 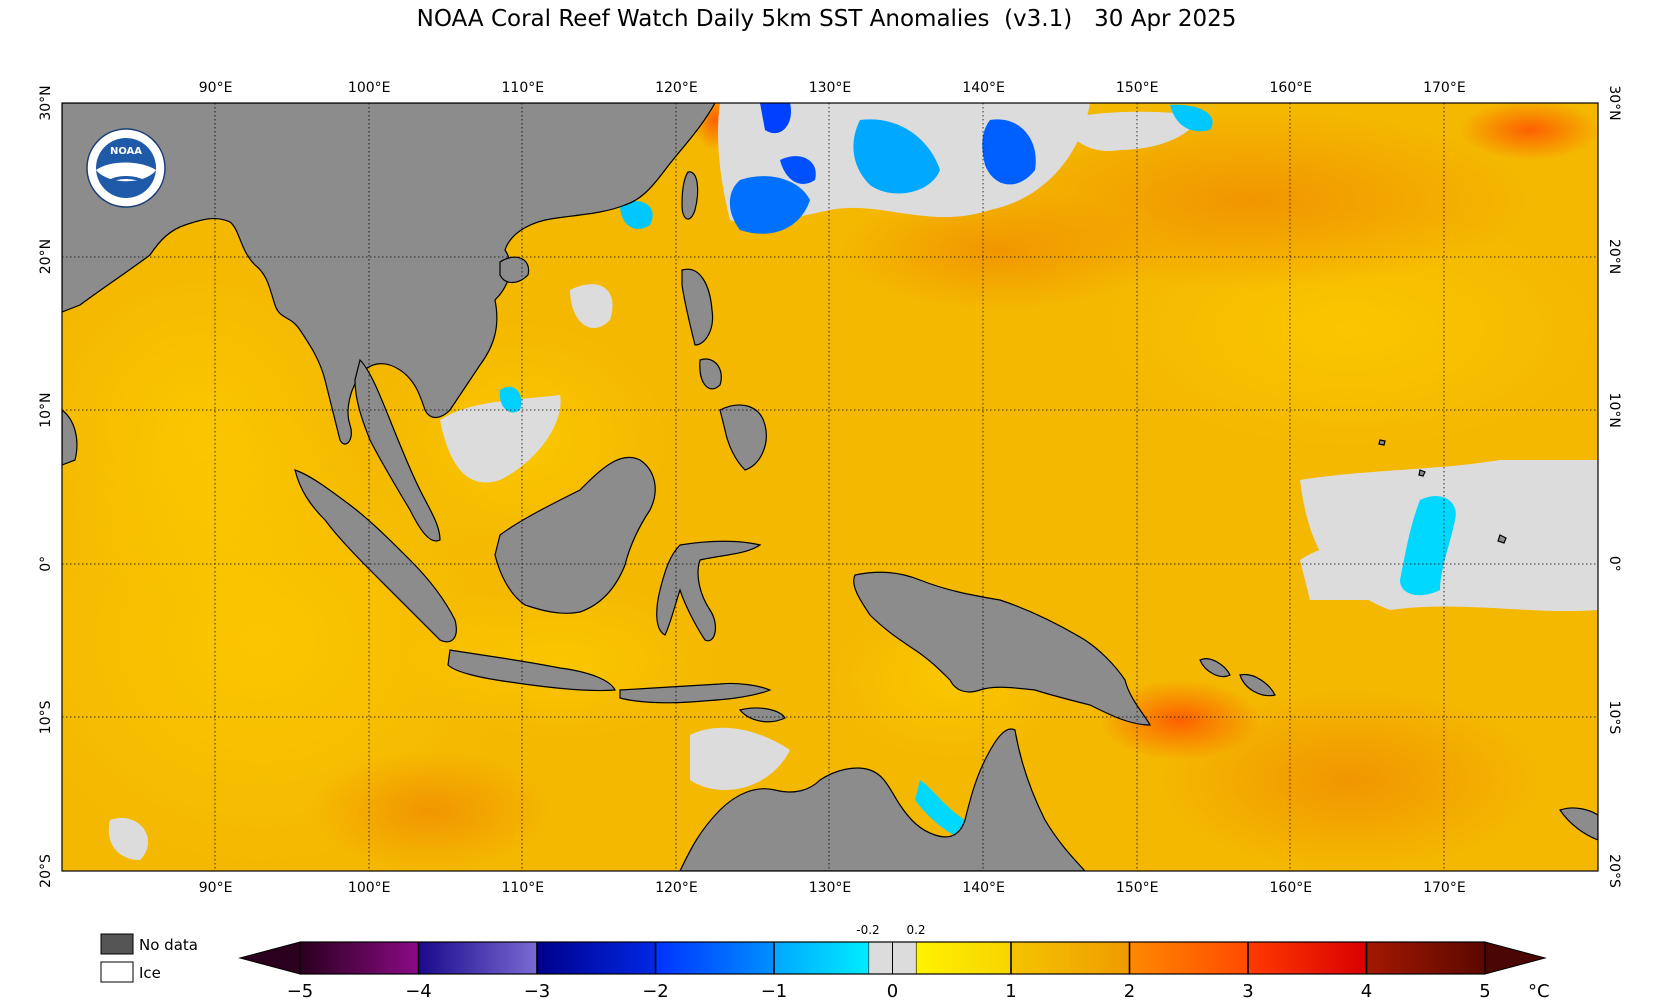 What do you see at coordinates (46, 564) in the screenshot?
I see `lat-label-left: 0°` at bounding box center [46, 564].